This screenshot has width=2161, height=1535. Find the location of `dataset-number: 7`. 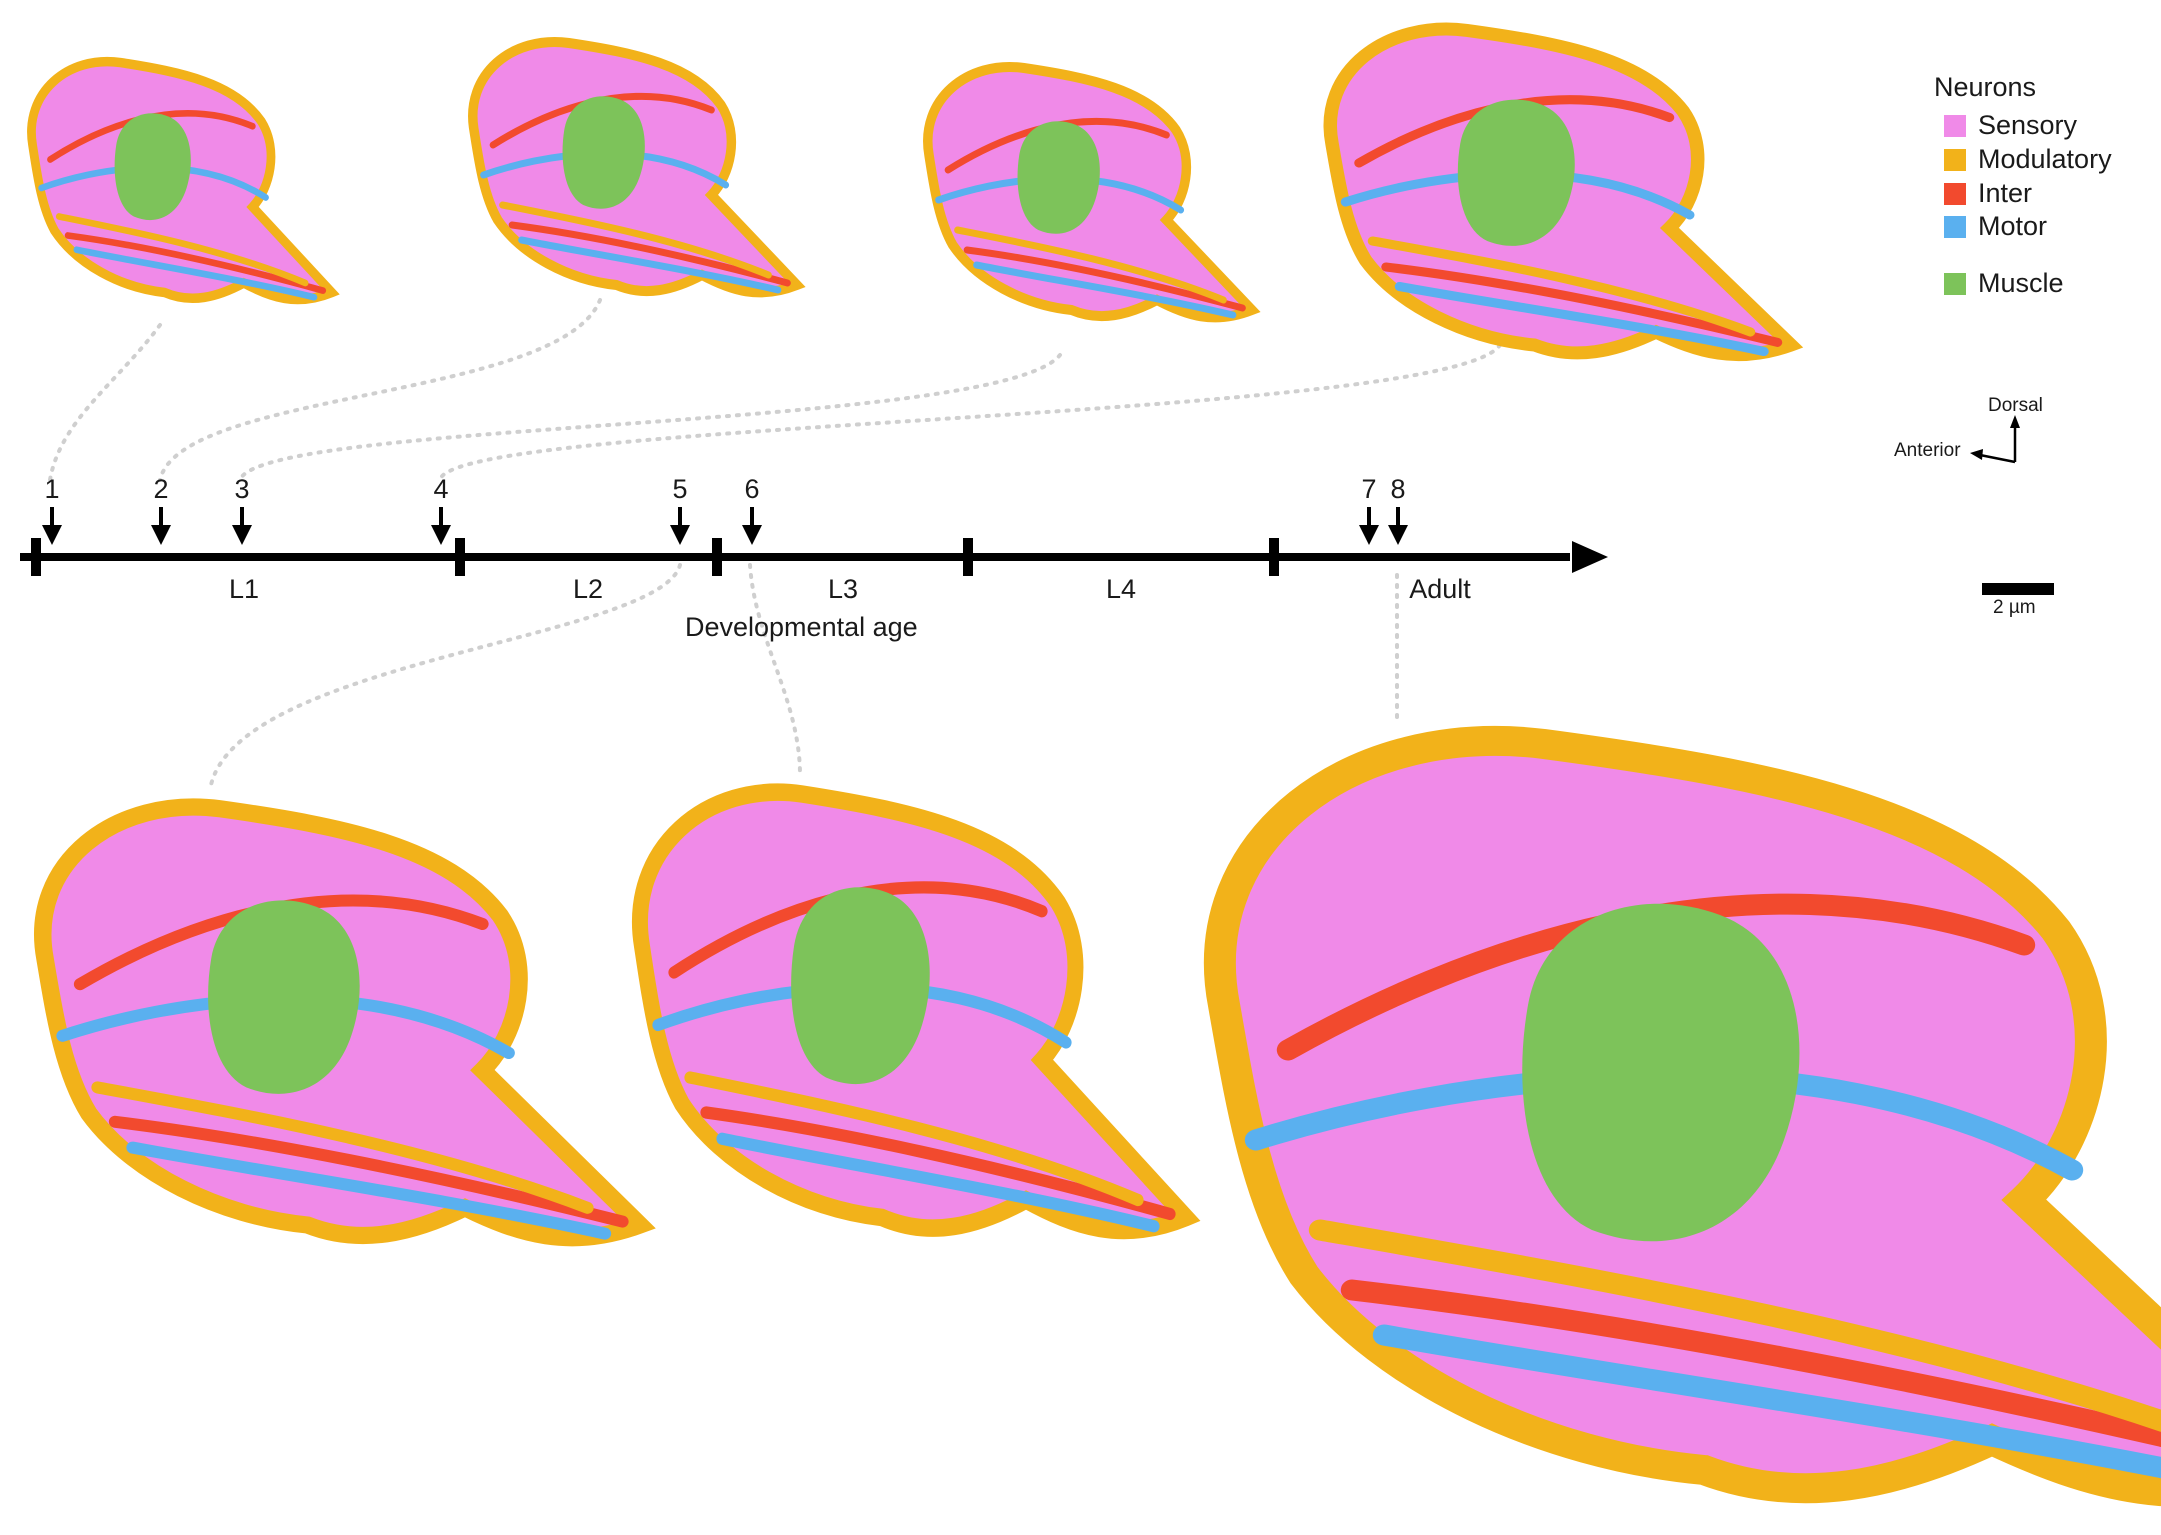

dataset-number: 7 is located at coordinates (1369, 489).